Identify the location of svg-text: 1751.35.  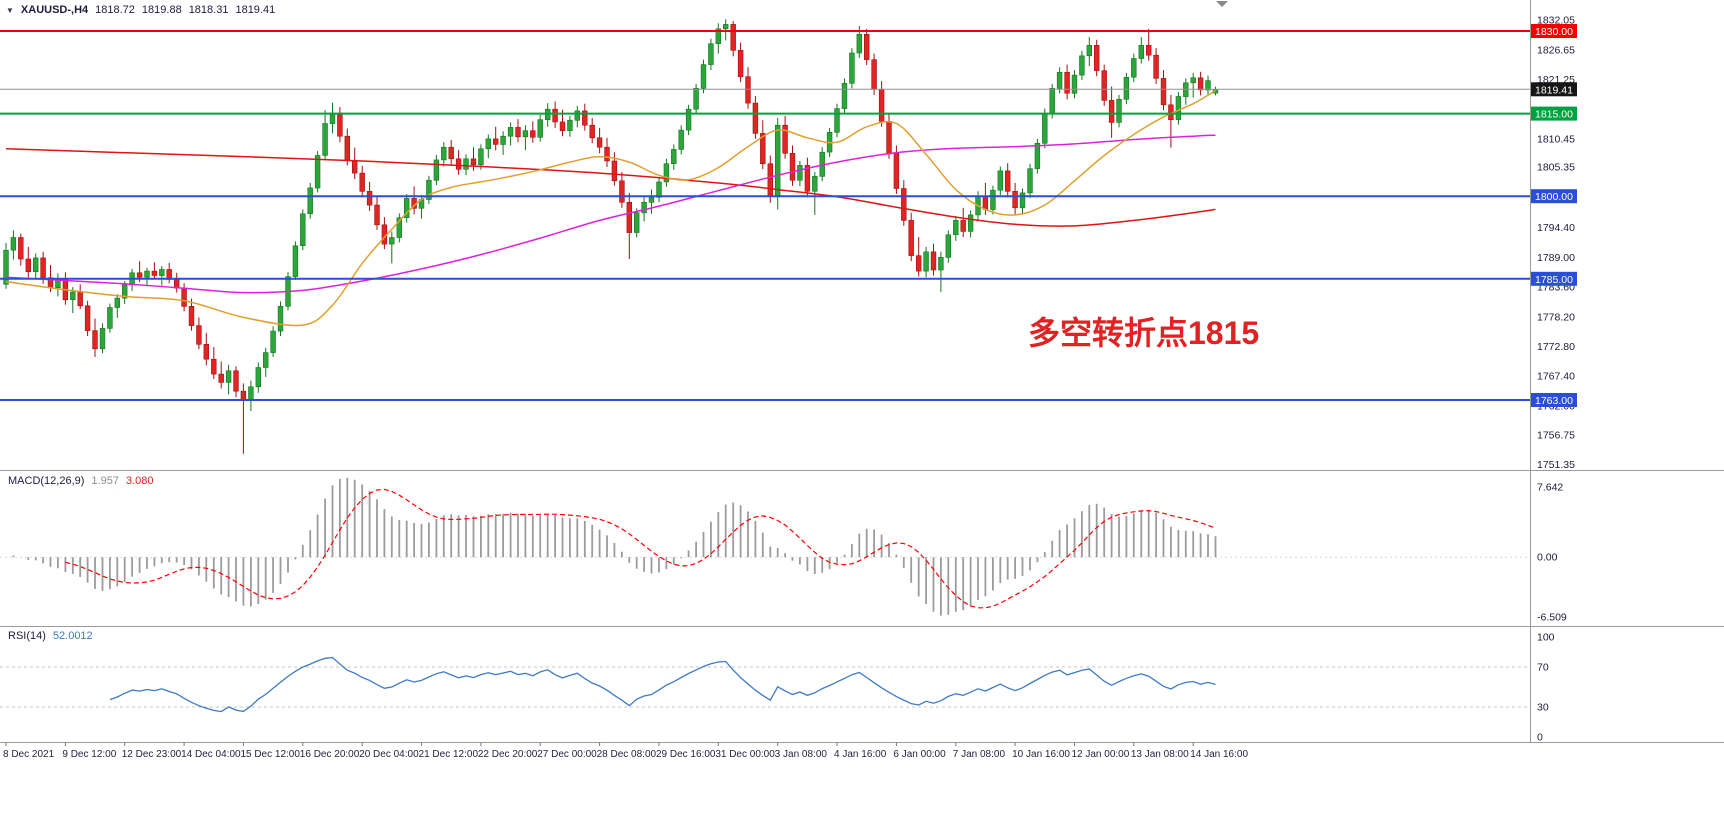
(1556, 465).